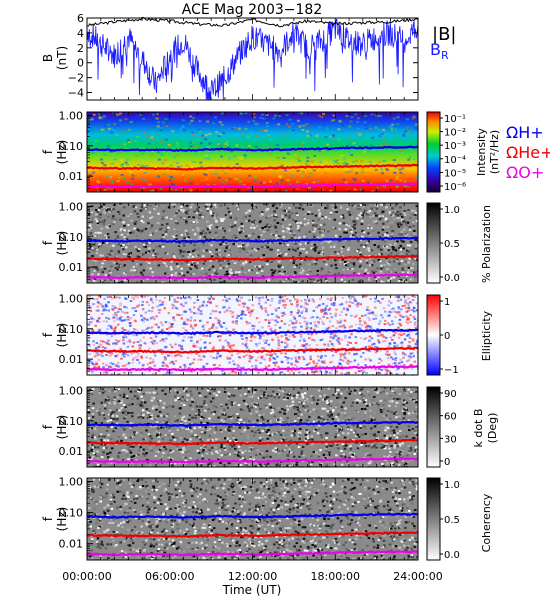 The image size is (550, 600). Describe the element at coordinates (71, 146) in the screenshot. I see `ytick-label: 0.10` at that location.